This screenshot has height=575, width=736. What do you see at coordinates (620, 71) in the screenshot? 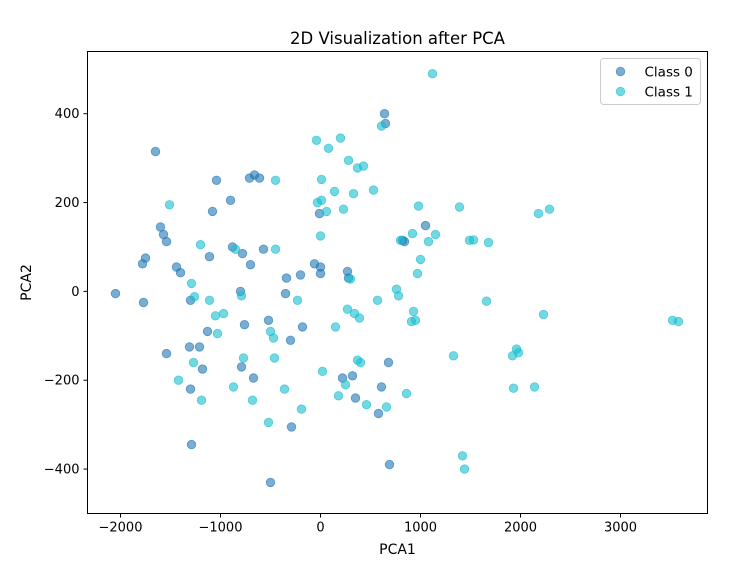
I see `legend-marker` at bounding box center [620, 71].